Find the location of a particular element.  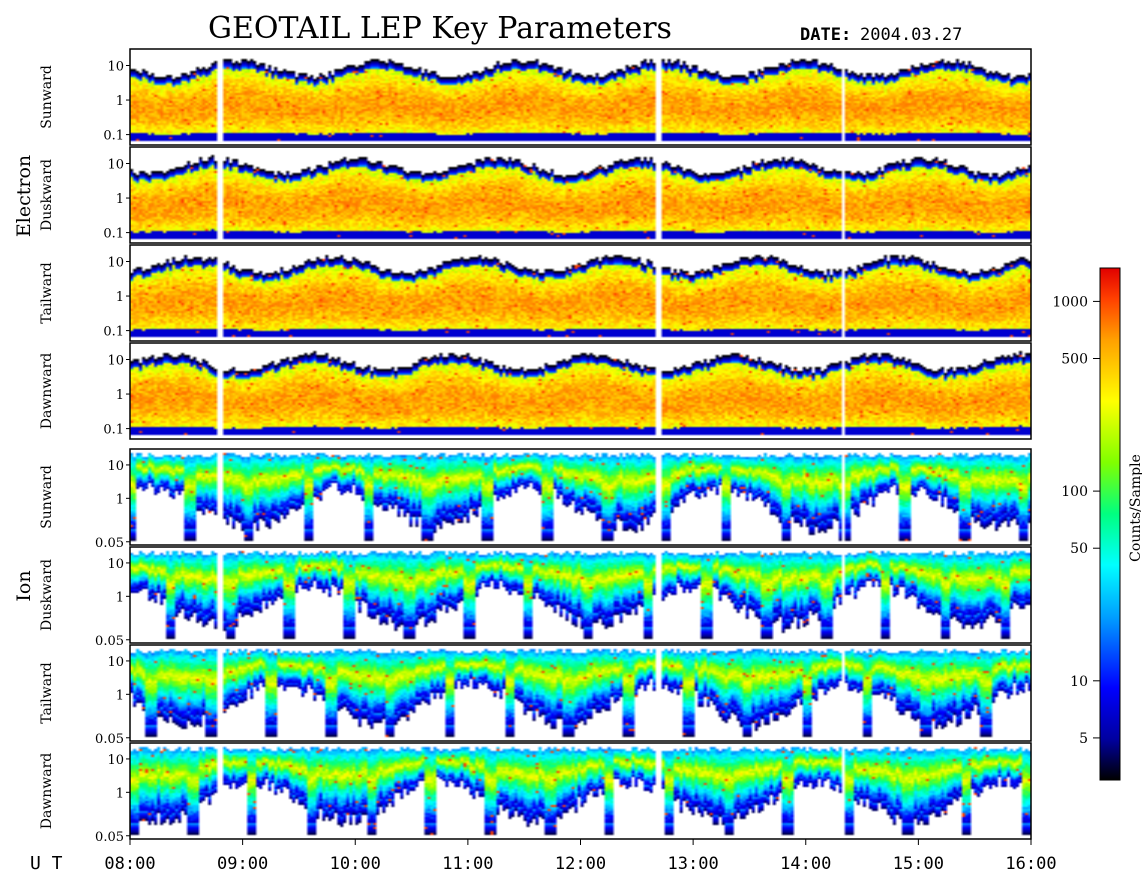

ion-duskward-panel: 10 1 0.05 Duskward is located at coordinates (535, 597).